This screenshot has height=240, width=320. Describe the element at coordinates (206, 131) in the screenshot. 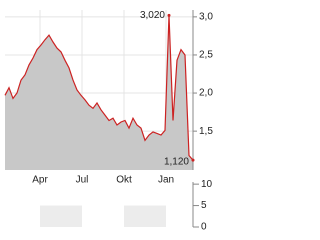

I see `y-tick-label: 1,5` at that location.